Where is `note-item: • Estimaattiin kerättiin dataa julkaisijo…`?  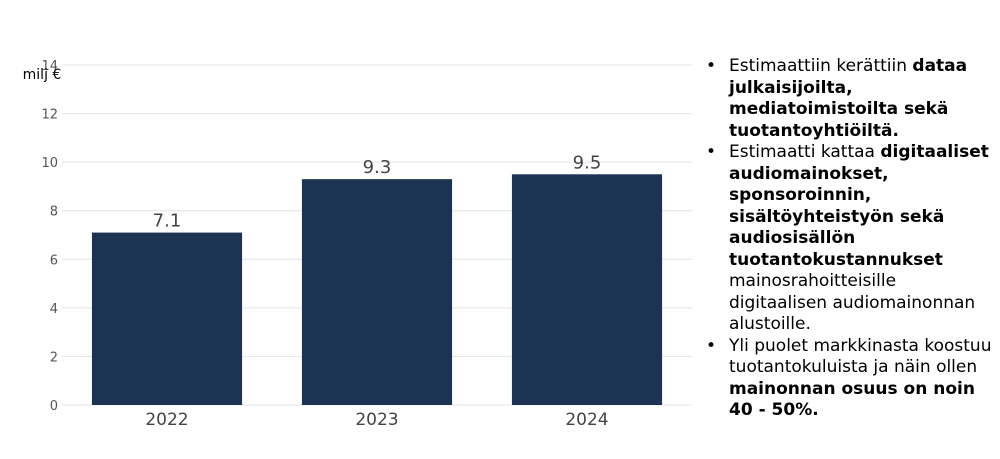 note-item: • Estimaattiin kerättiin dataa julkaisijo… is located at coordinates (851, 99).